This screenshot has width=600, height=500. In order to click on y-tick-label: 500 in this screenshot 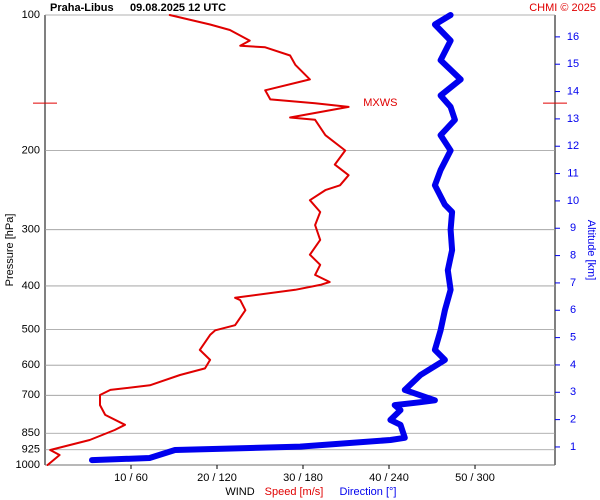, I will do `click(31, 329)`.